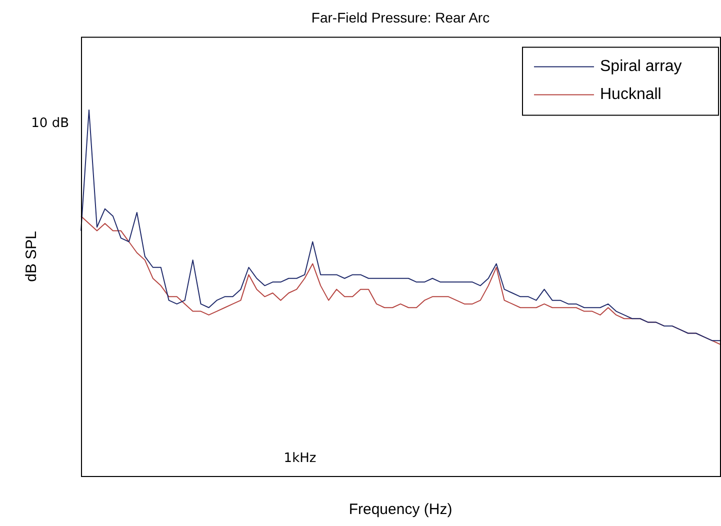 The width and height of the screenshot is (721, 526). I want to click on text: 10 dB, so click(50, 123).